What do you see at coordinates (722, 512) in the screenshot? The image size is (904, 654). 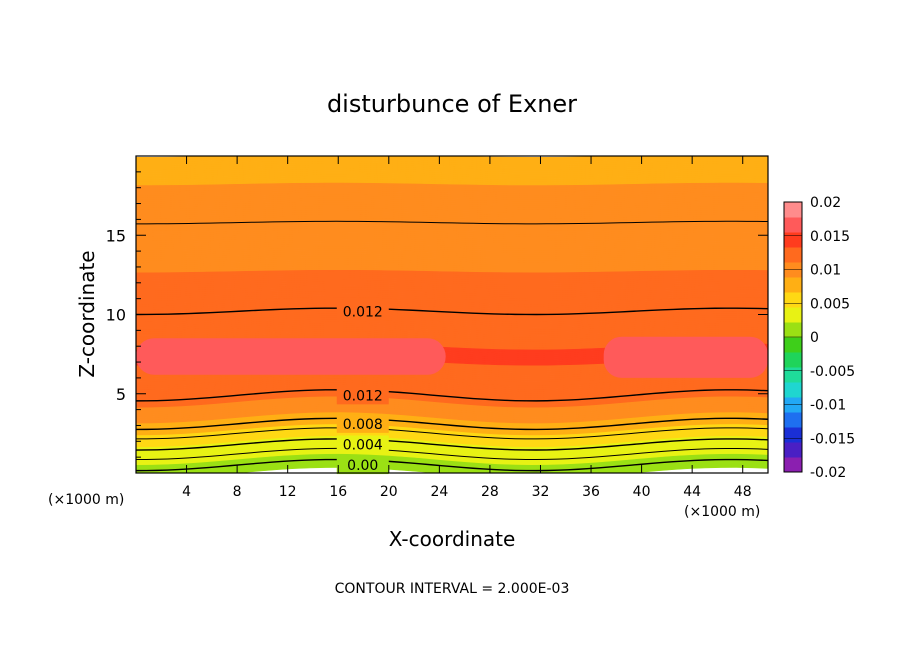 I see `x-unit-label-right: (×1000 m)` at bounding box center [722, 512].